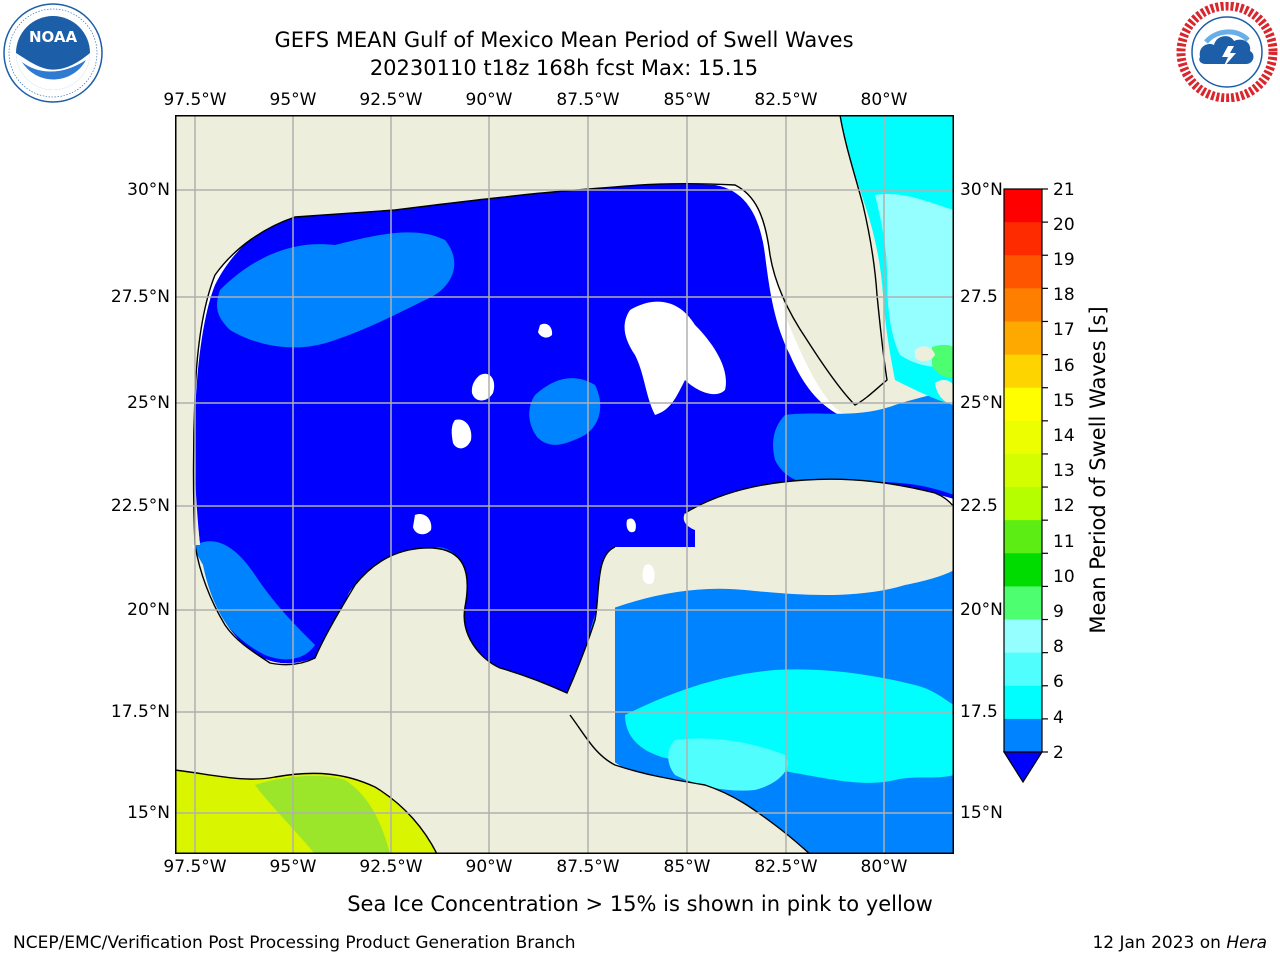 Image resolution: width=1280 pixels, height=960 pixels. Describe the element at coordinates (140, 506) in the screenshot. I see `lat-tick-label: 22.5°N` at that location.